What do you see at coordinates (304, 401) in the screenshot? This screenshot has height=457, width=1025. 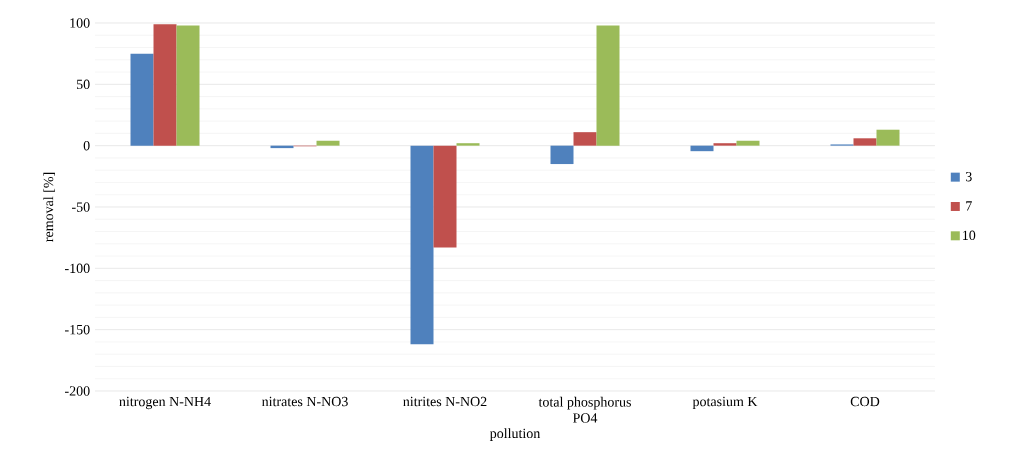 I see `x-tick-label: nitrates N-NO3` at bounding box center [304, 401].